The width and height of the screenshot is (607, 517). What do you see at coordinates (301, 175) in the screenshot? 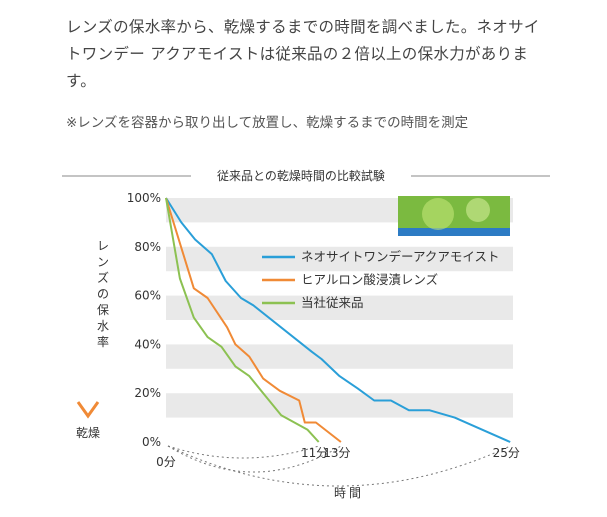
I see `chart-title: 従来品との乾燥時間の比較試験` at bounding box center [301, 175].